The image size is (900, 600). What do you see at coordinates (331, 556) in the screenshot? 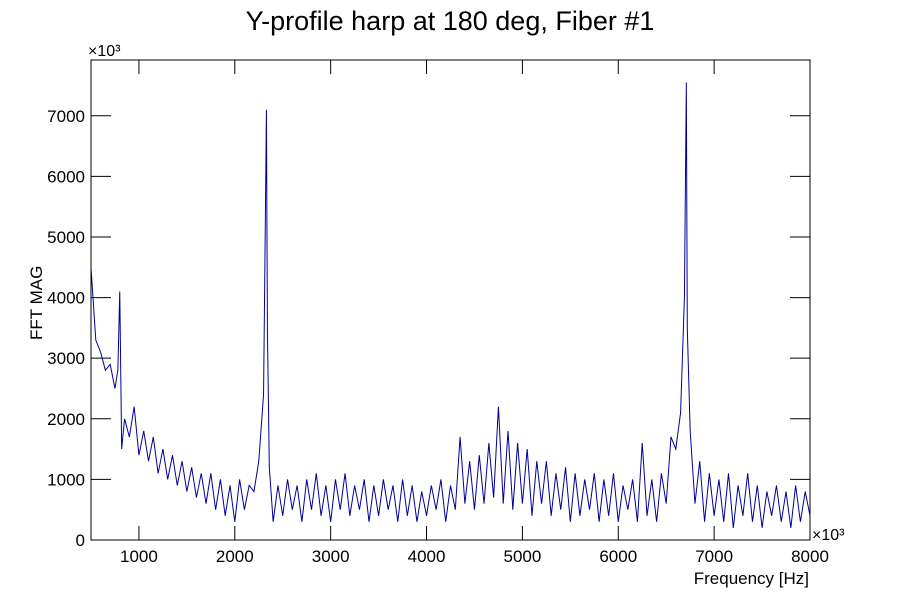
I see `x-tick-label: 3000` at bounding box center [331, 556].